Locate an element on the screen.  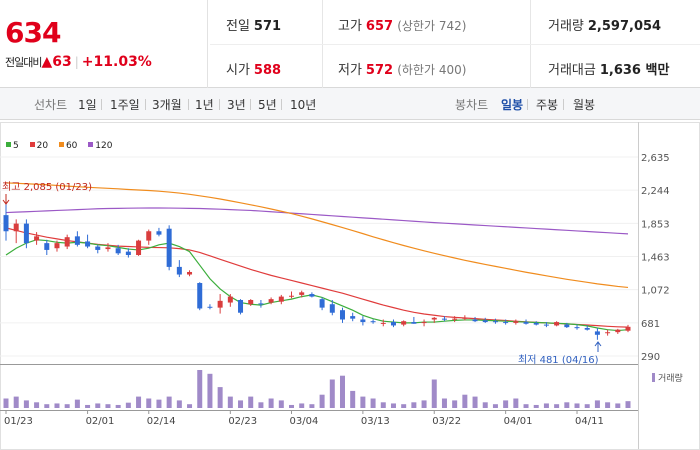
legend-ma120: 120 is located at coordinates (100, 146).